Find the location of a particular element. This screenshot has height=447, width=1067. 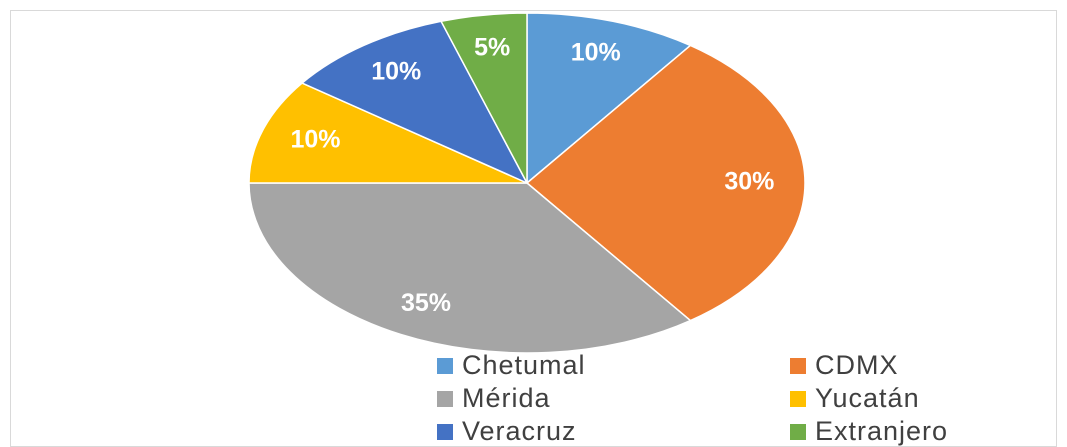

data-label: 30% is located at coordinates (749, 182).